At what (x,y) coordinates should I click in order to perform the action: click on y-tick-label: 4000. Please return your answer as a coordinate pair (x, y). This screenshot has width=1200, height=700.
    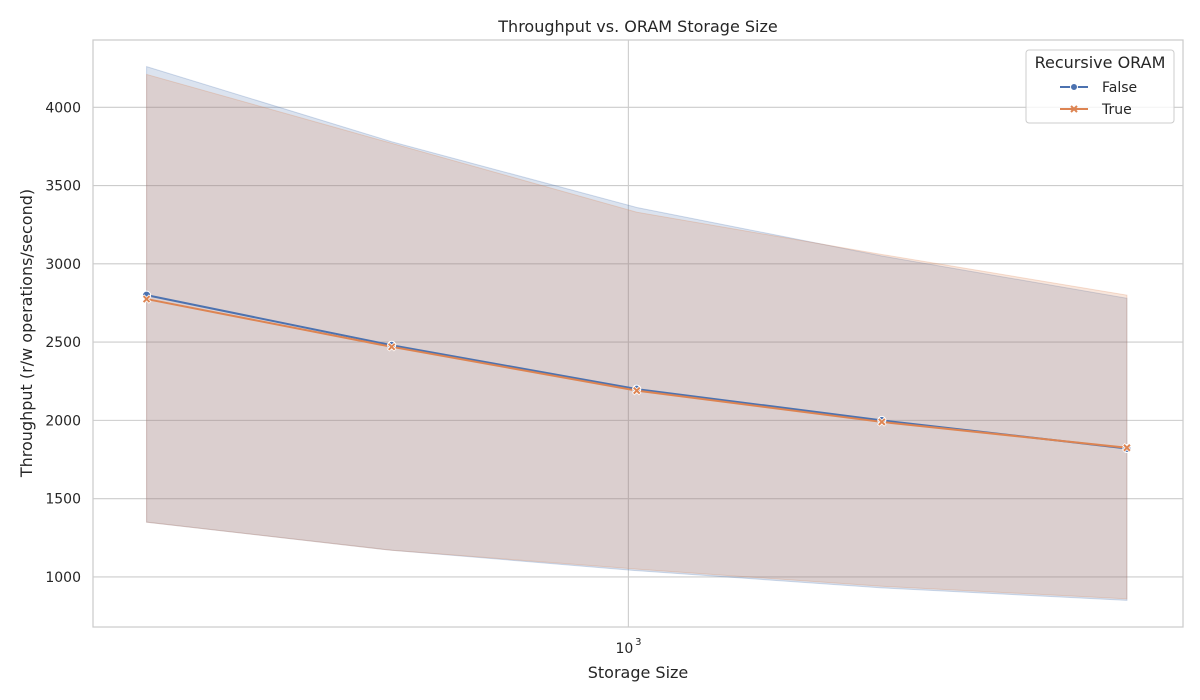
    Looking at the image, I should click on (63, 108).